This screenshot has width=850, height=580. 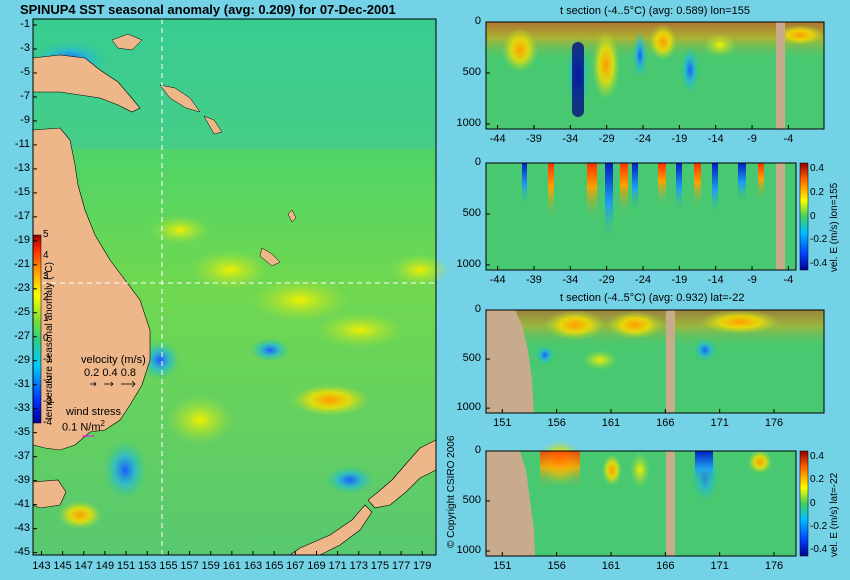 What do you see at coordinates (606, 280) in the screenshot?
I see `panel-2-x-tick-label: -29` at bounding box center [606, 280].